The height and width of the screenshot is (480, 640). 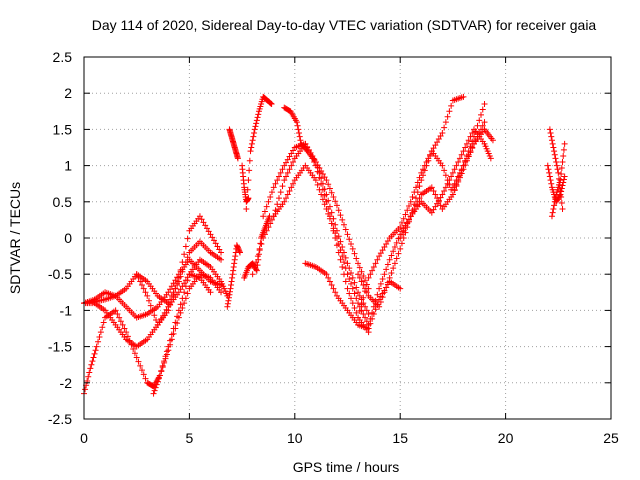 I want to click on y-tick-label: -1, so click(x=66, y=310).